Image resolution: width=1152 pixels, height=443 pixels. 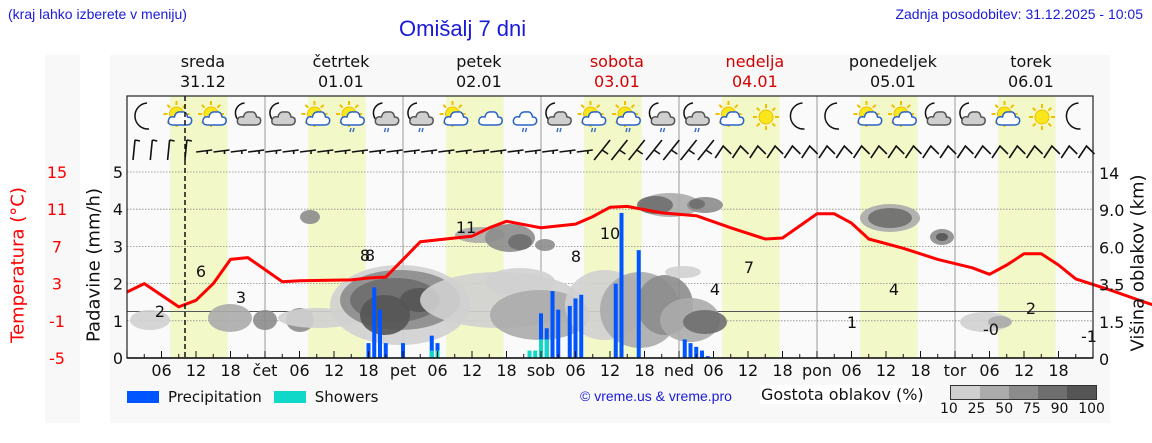 What do you see at coordinates (755, 72) in the screenshot?
I see `day-header-4: nedelja 04.01` at bounding box center [755, 72].